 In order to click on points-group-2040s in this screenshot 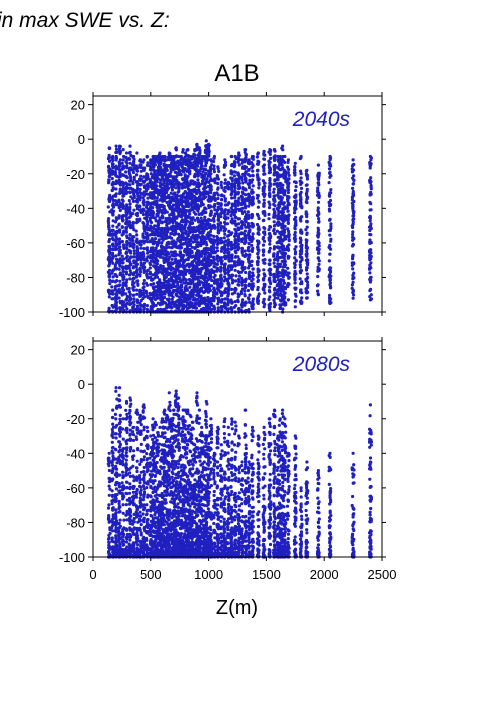, I will do `click(239, 226)`.